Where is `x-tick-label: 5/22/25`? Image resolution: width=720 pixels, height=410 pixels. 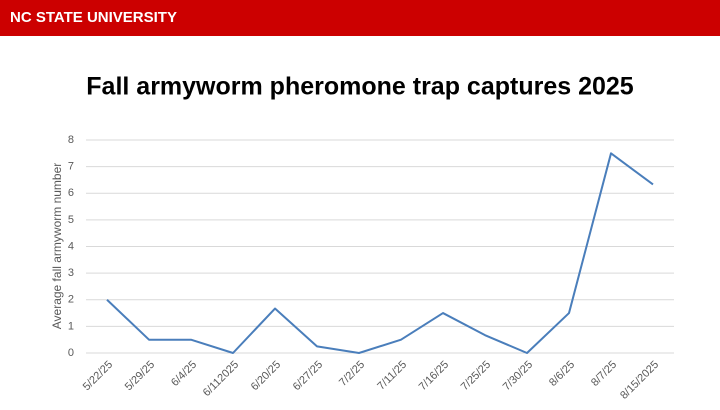
x-tick-label: 5/22/25 is located at coordinates (98, 376).